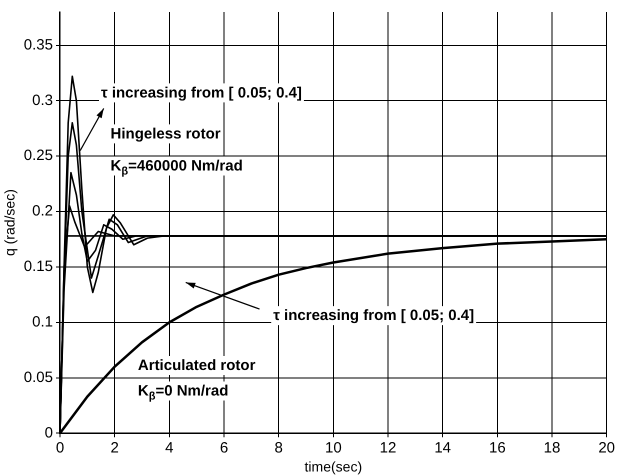 The width and height of the screenshot is (617, 476). I want to click on x-tick-label: 8, so click(278, 447).